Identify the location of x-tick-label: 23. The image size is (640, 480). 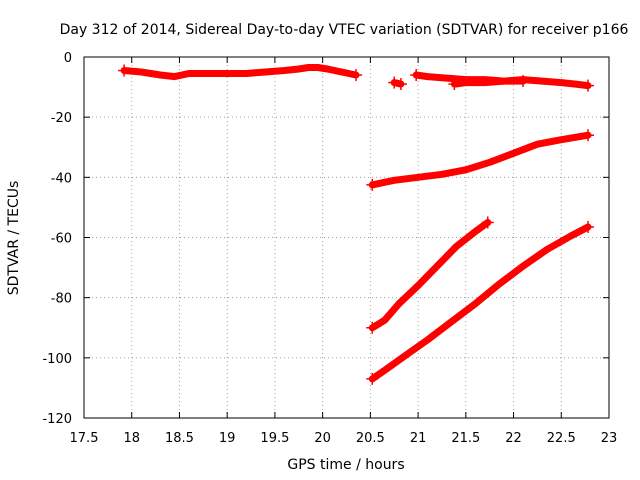
(609, 438).